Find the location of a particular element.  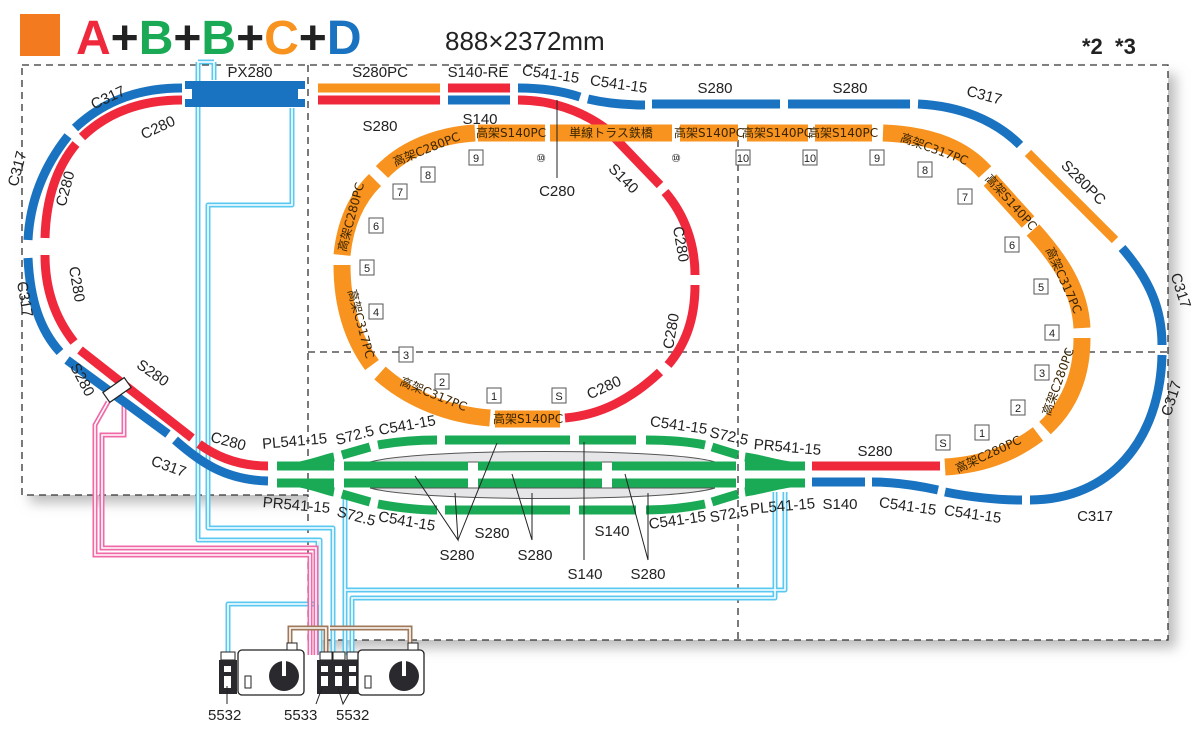

pier-number-marker: 7 is located at coordinates (965, 196).